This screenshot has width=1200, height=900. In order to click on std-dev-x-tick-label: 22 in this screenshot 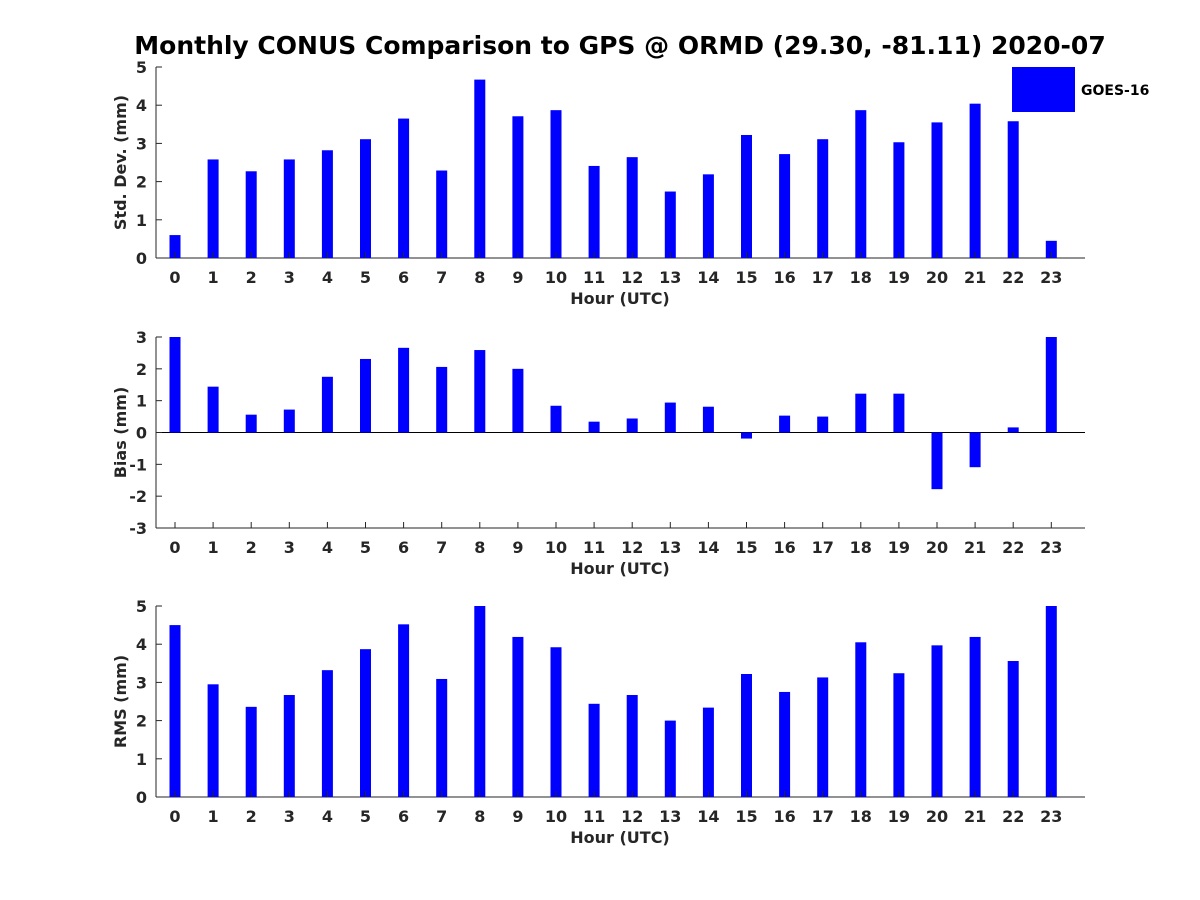, I will do `click(1013, 277)`.